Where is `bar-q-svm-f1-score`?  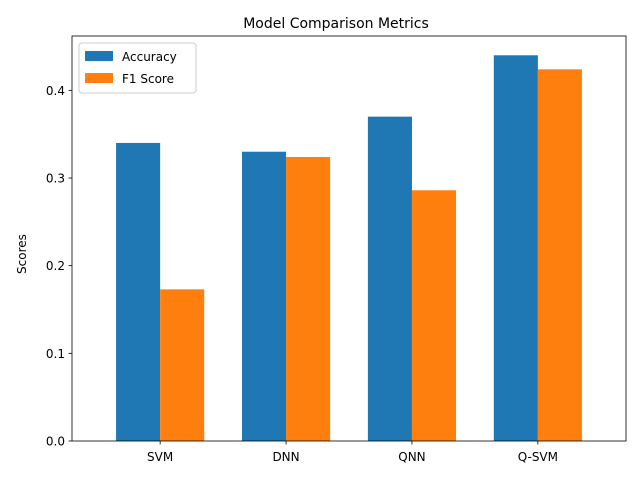 bar-q-svm-f1-score is located at coordinates (559, 255).